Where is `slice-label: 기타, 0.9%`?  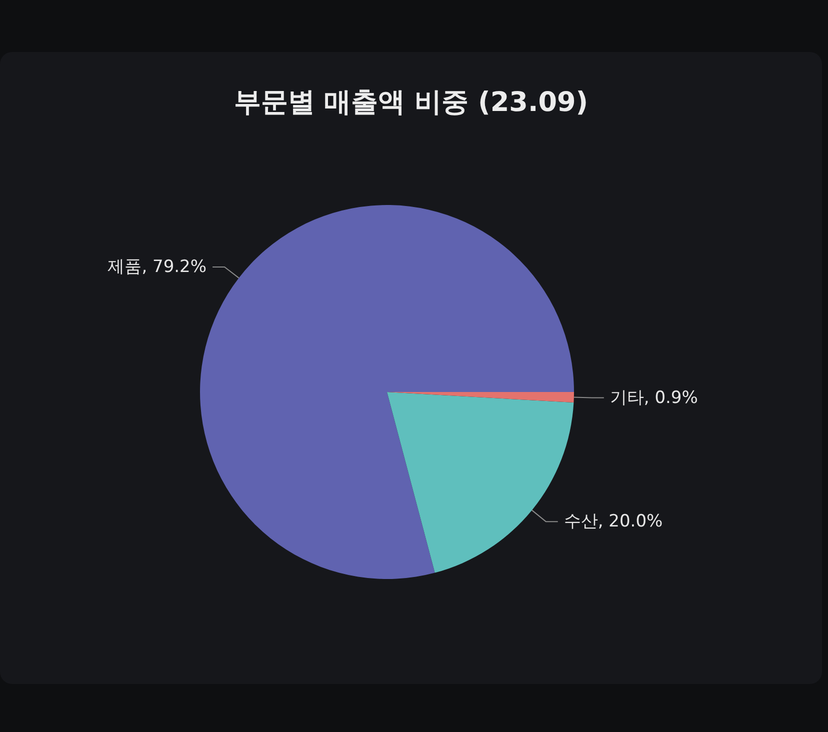
slice-label: 기타, 0.9% is located at coordinates (654, 398).